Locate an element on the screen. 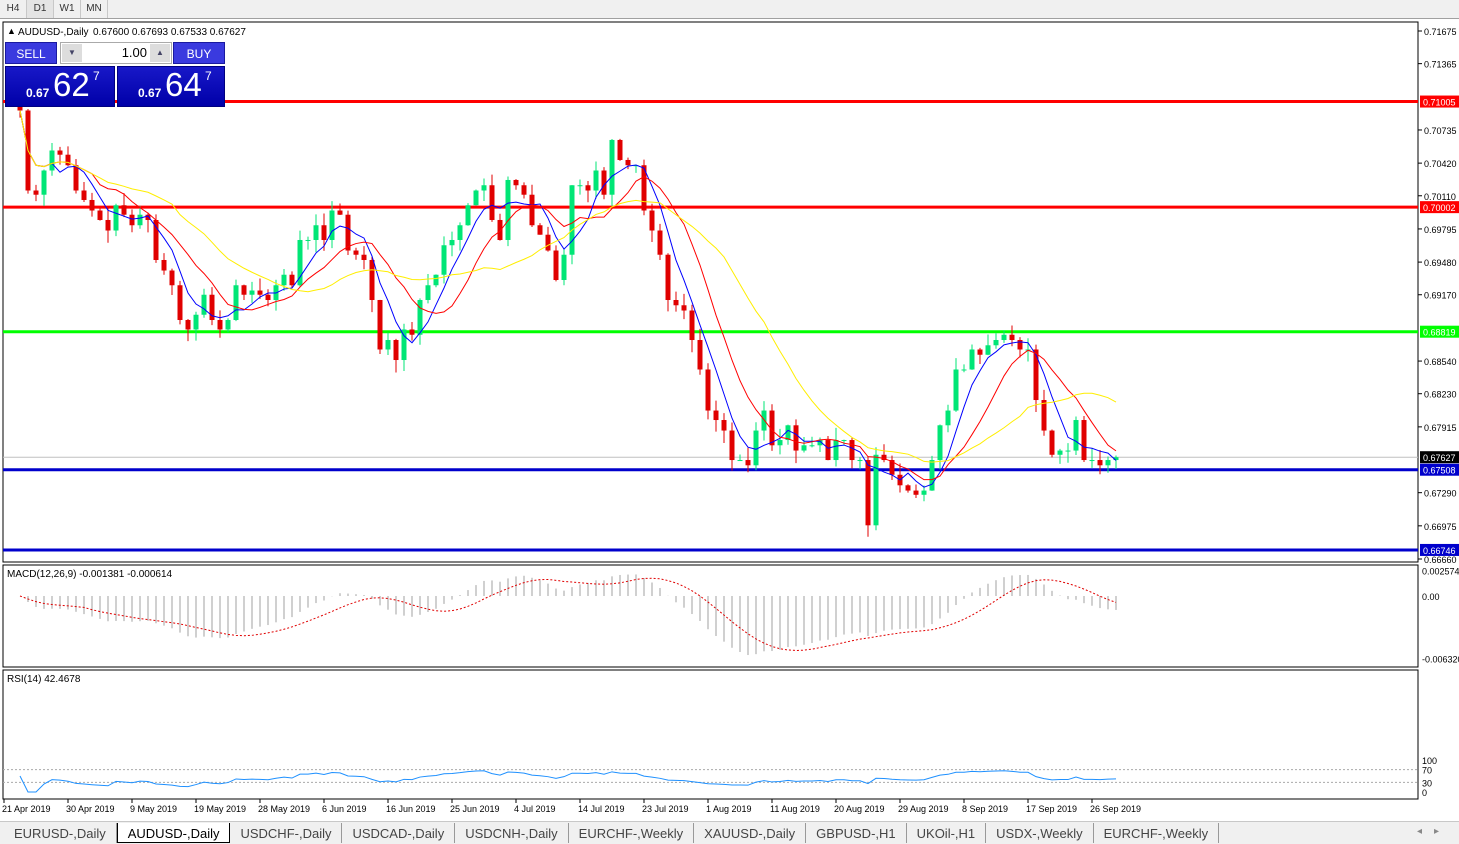 The height and width of the screenshot is (844, 1459). date-label: 4 Jul 2019 is located at coordinates (535, 809).